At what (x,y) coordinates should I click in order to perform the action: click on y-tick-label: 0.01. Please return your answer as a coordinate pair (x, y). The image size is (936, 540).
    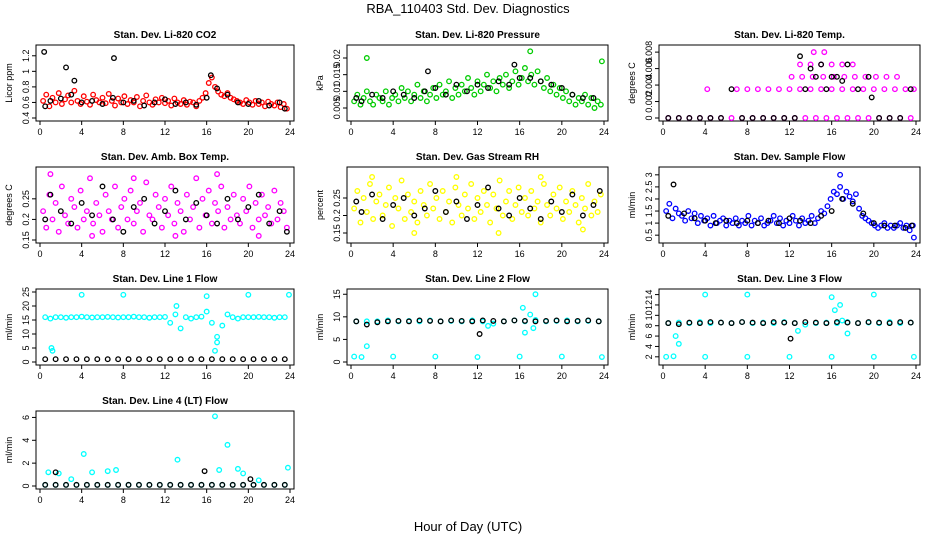
    Looking at the image, I should click on (337, 92).